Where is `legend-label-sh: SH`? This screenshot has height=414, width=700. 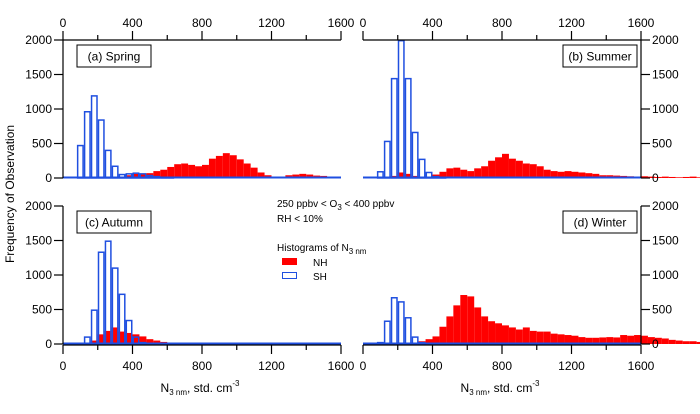
legend-label-sh: SH is located at coordinates (320, 277).